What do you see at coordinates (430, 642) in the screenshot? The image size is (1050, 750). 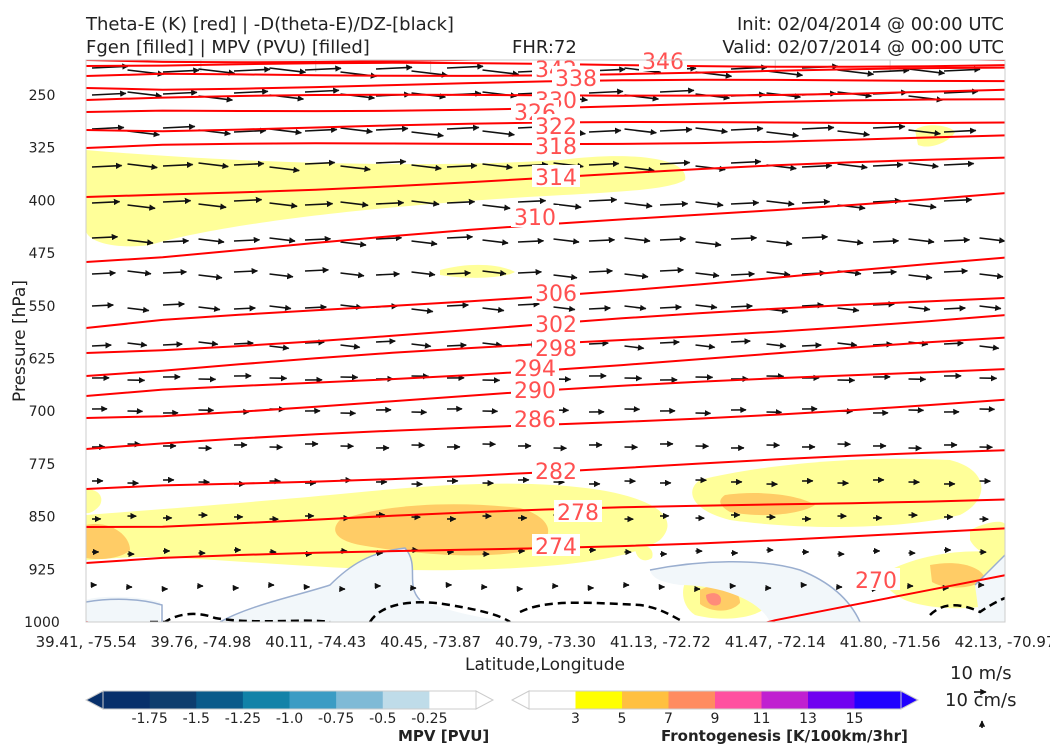 I see `x-tick-label-3: 40.45, -73.87` at bounding box center [430, 642].